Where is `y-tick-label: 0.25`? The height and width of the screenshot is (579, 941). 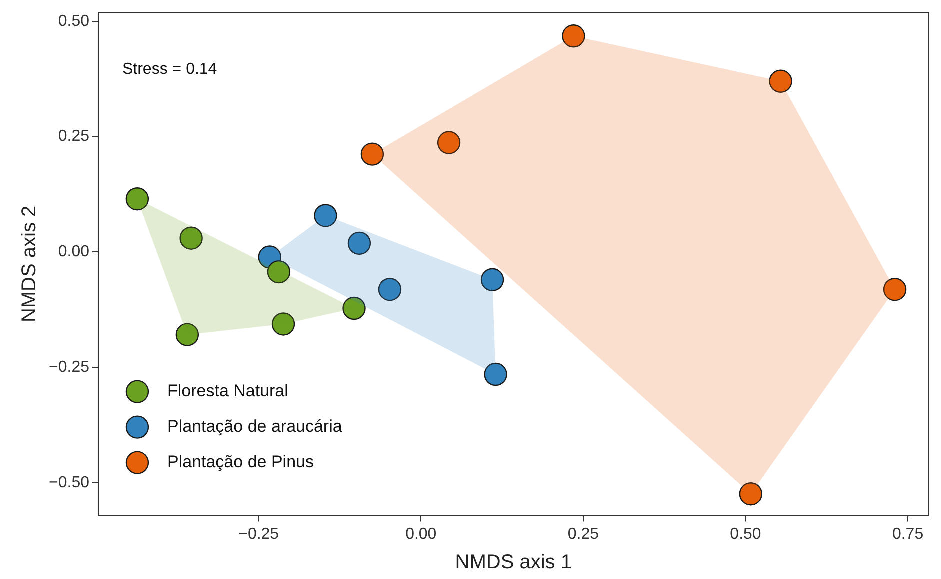 y-tick-label: 0.25 is located at coordinates (74, 137).